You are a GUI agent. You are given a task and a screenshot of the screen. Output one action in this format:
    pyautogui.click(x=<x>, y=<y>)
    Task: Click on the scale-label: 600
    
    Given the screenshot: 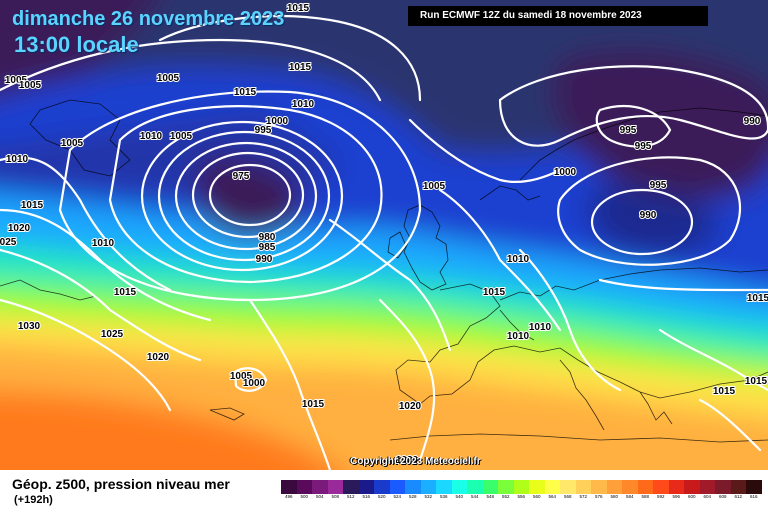 What is the action you would take?
    pyautogui.click(x=691, y=496)
    